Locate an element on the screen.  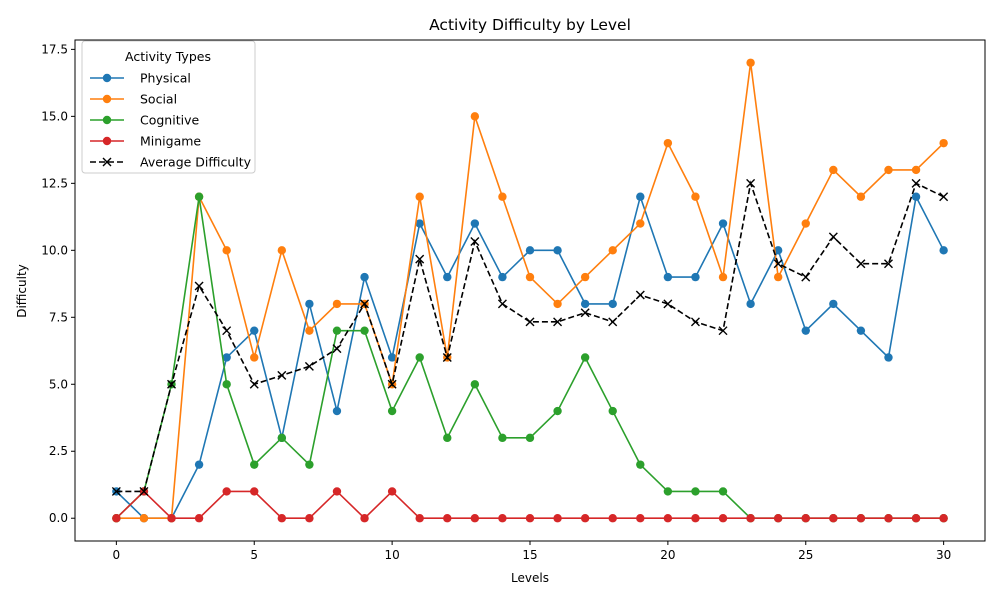
legend-box is located at coordinates (168, 107).